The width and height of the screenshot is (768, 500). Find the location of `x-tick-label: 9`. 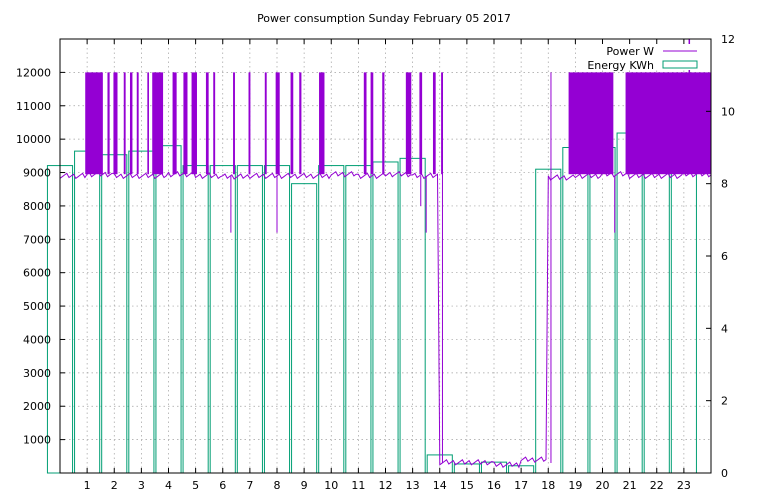

x-tick-label: 9 is located at coordinates (304, 485).